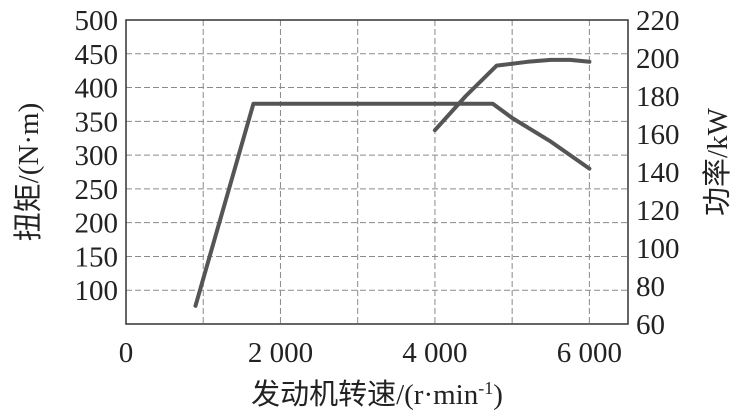 The image size is (752, 418). What do you see at coordinates (97, 291) in the screenshot?
I see `y-left-tick-label: 100` at bounding box center [97, 291].